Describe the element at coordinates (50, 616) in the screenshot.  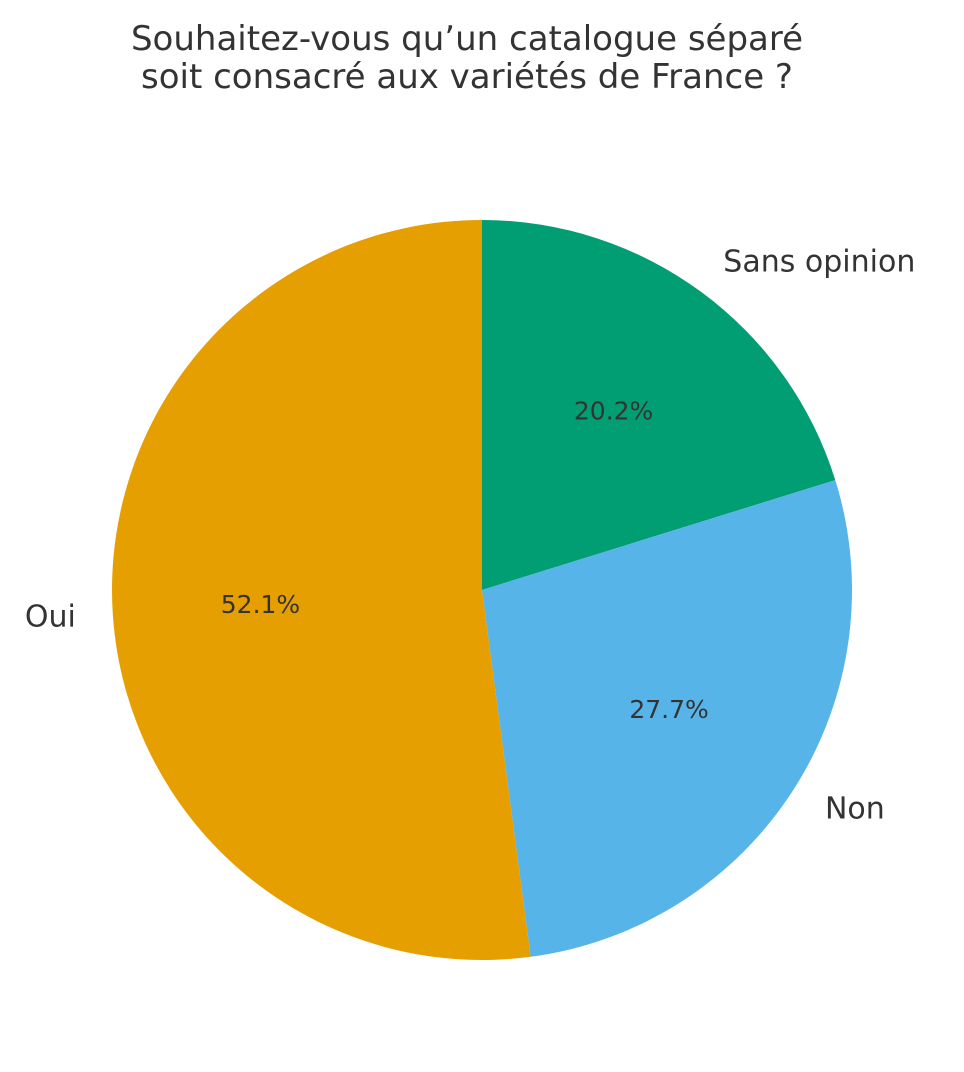
I see `category-label-oui: Oui` at that location.